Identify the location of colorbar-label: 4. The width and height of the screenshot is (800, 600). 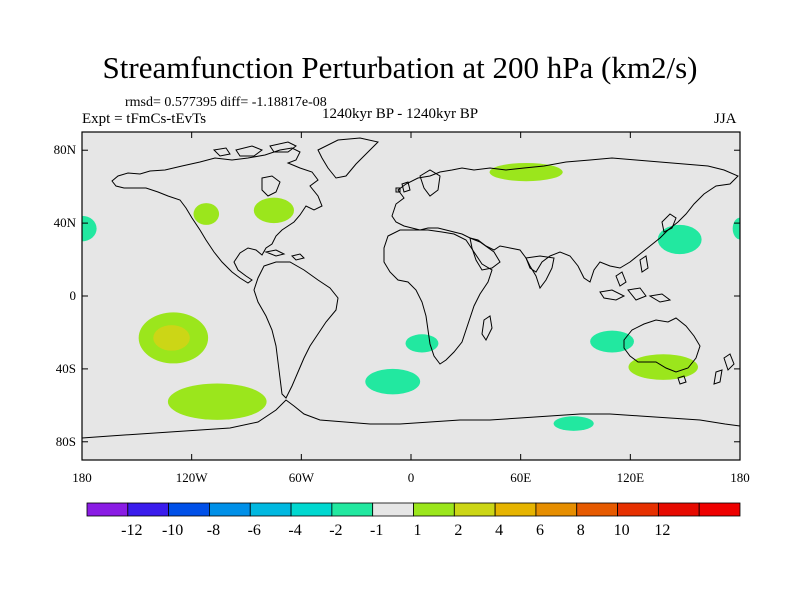
(499, 530).